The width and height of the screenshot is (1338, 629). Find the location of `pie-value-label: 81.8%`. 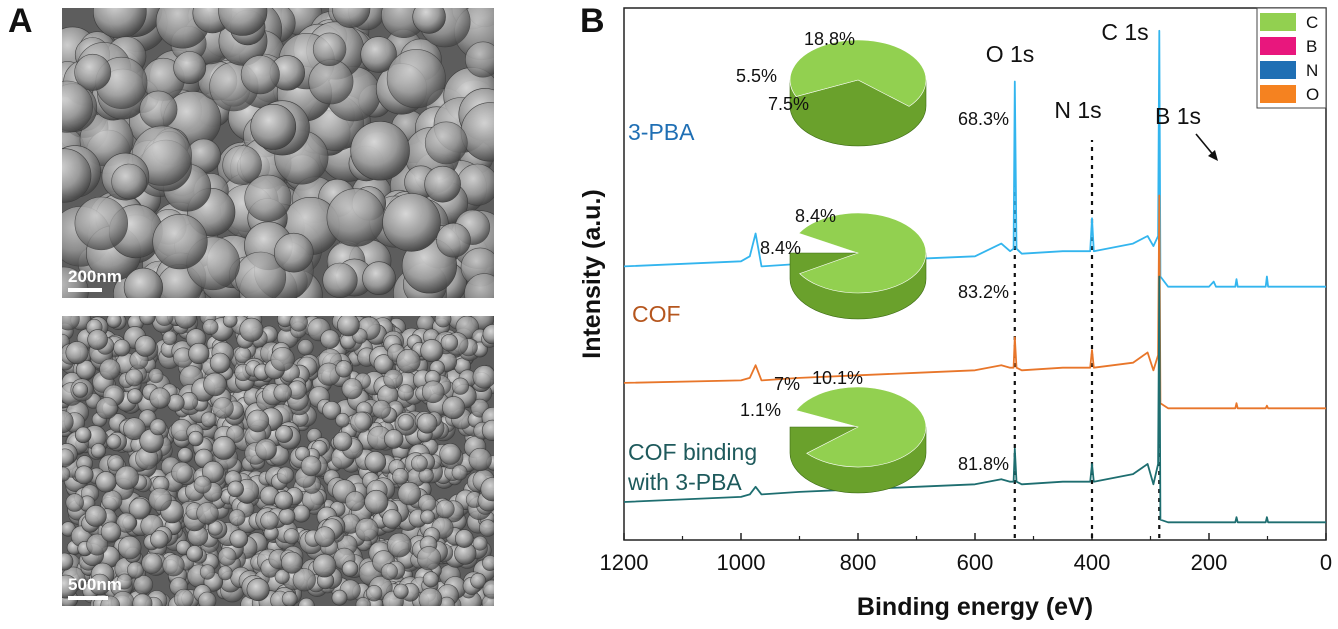

pie-value-label: 81.8% is located at coordinates (983, 464).